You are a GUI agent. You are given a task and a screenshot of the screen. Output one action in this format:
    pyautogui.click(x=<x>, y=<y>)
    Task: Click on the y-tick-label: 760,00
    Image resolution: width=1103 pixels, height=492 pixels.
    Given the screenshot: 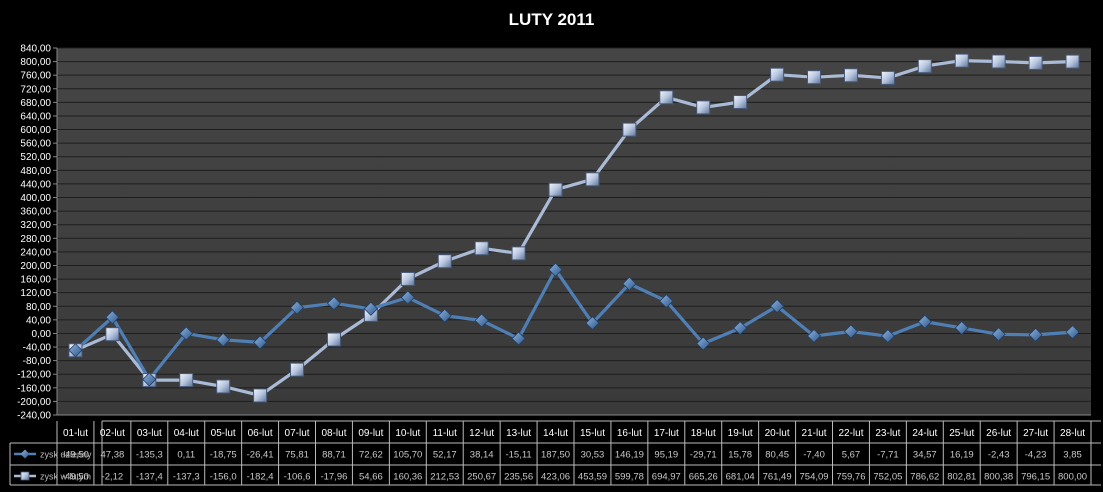 What is the action you would take?
    pyautogui.click(x=35, y=76)
    